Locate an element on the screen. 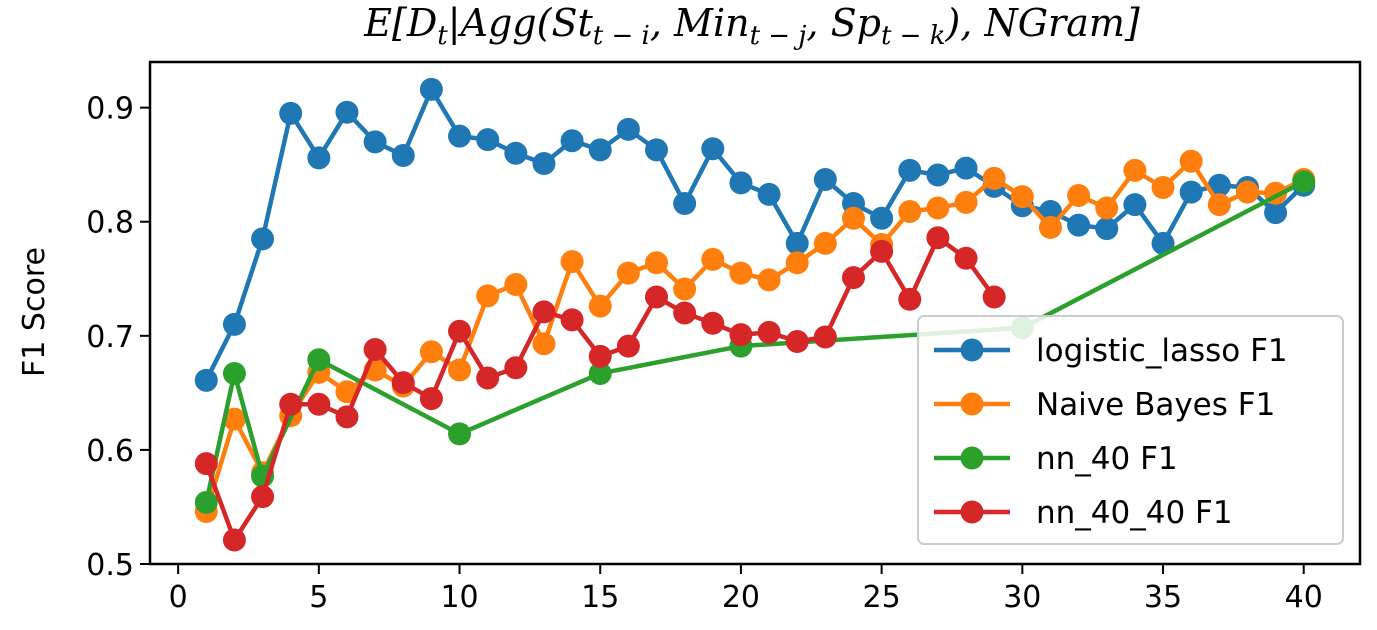 Image resolution: width=1377 pixels, height=630 pixels. legend-label: logistic_lasso F1 is located at coordinates (1162, 351).